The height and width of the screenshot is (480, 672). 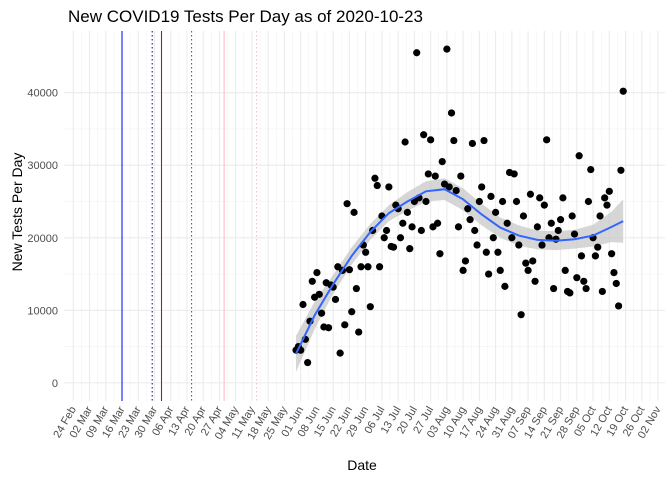 I want to click on y-tick-label: 30000, so click(x=42, y=166).